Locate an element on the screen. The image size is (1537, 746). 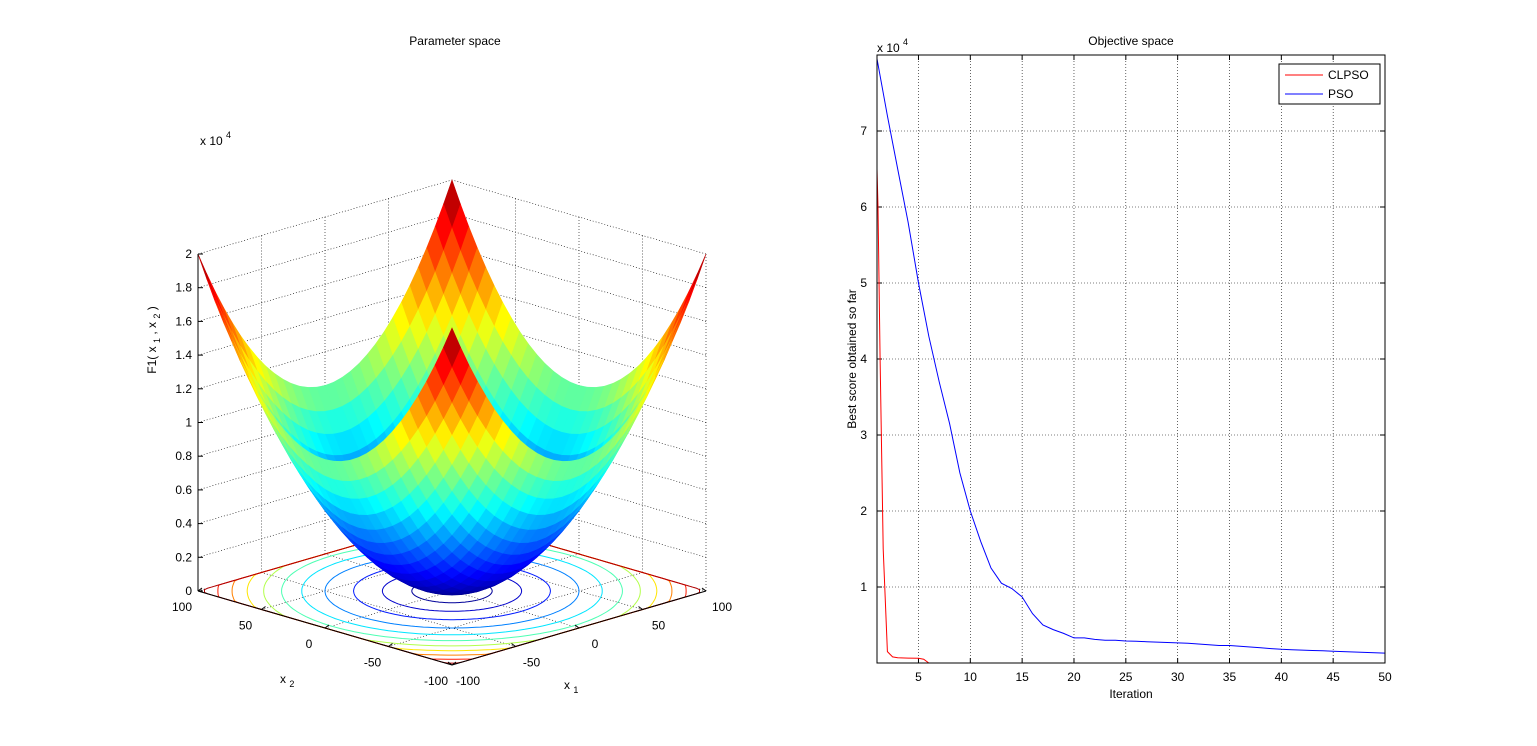
z-tick-label: 1.4 is located at coordinates (183, 355).